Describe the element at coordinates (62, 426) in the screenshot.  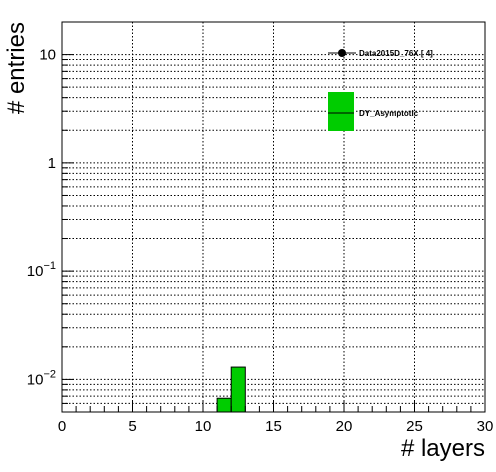
I see `x-tick-label: 0` at that location.